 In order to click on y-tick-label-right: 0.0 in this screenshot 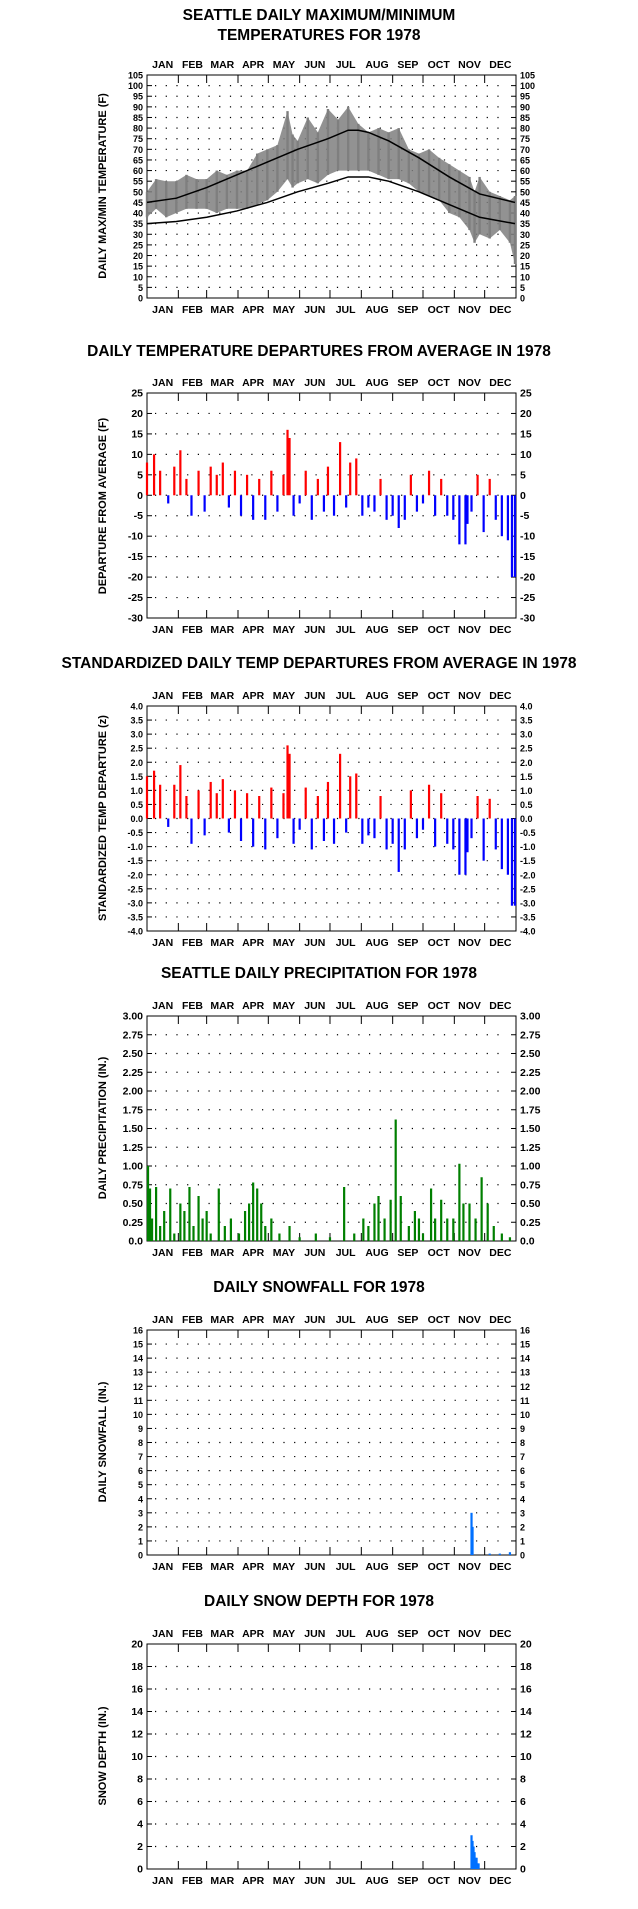, I will do `click(526, 819)`.